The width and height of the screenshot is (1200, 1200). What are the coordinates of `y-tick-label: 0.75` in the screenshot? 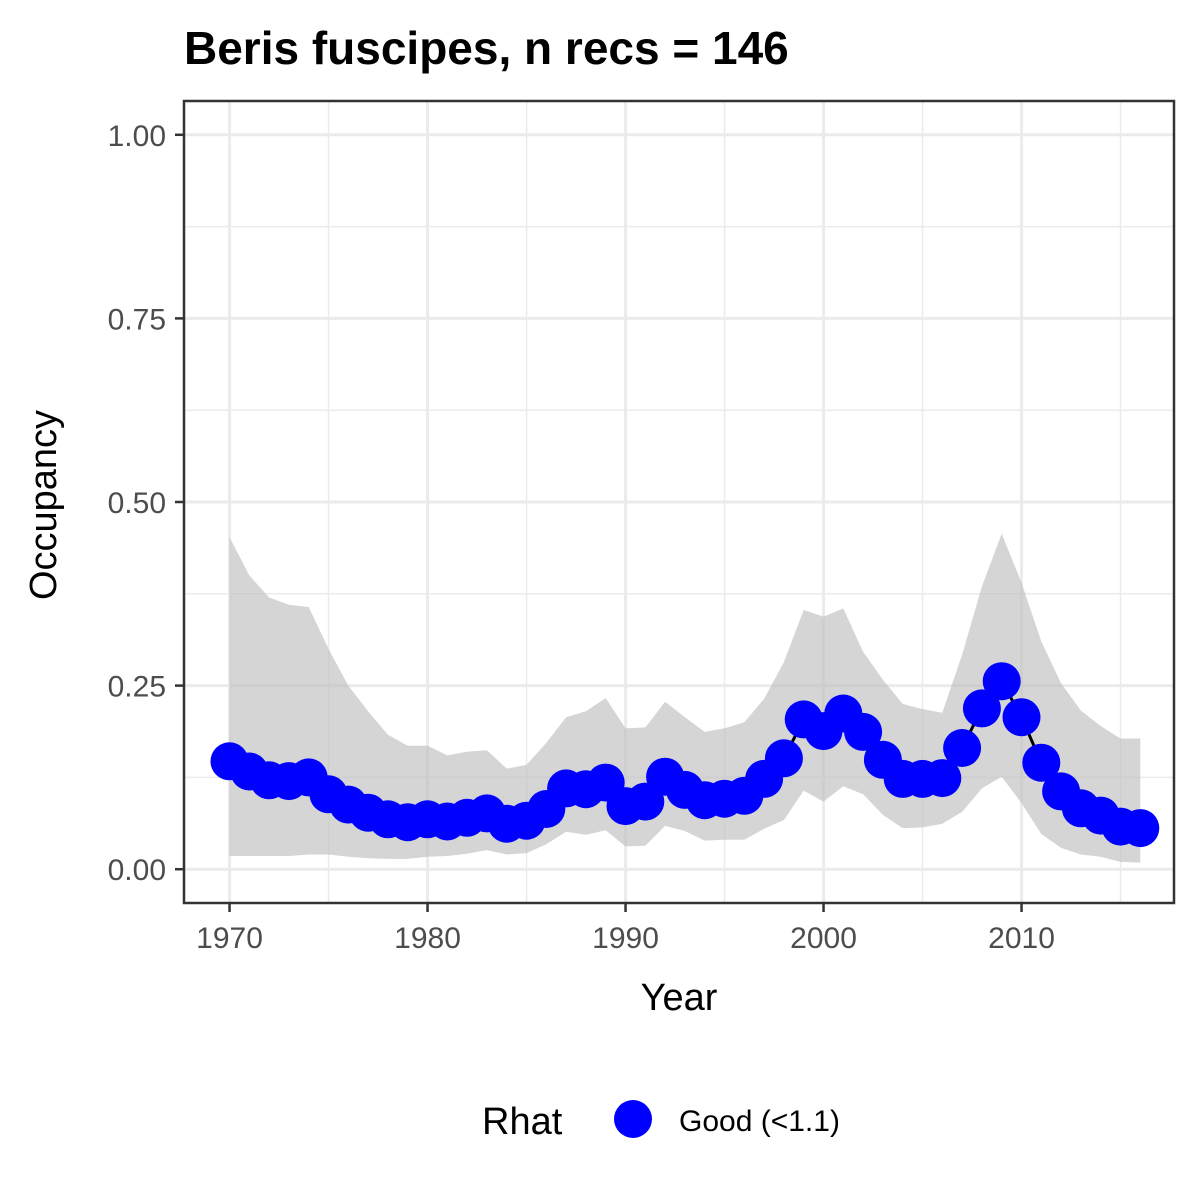 It's located at (137, 319).